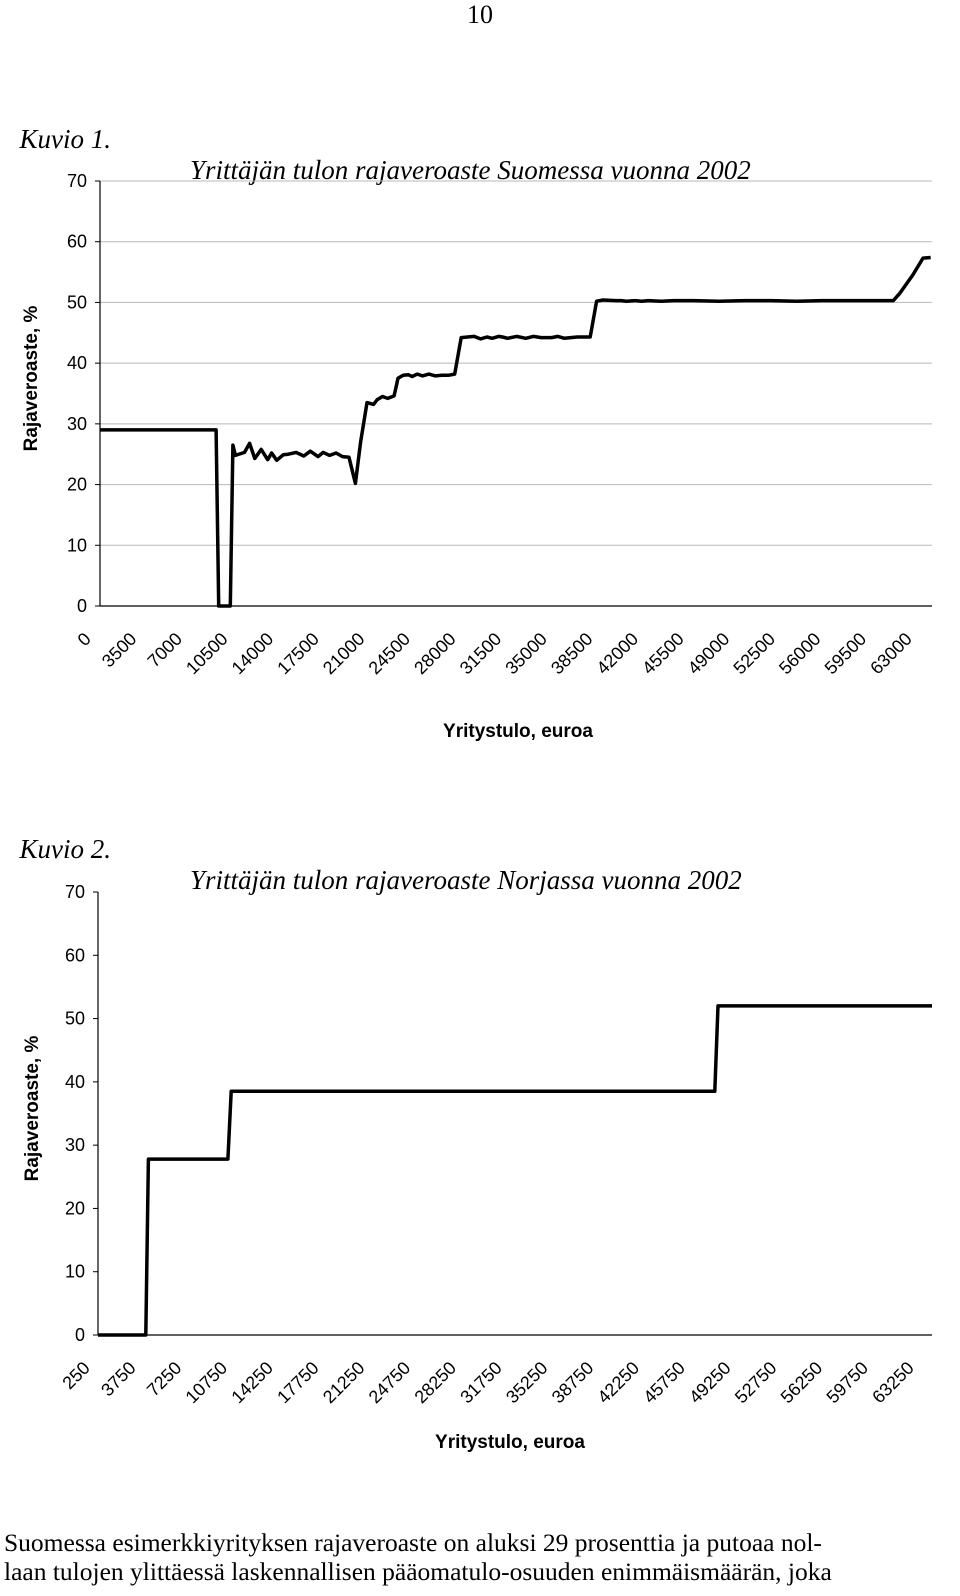 The image size is (960, 1596). I want to click on nor-x-tick-label: 42250, so click(619, 1383).